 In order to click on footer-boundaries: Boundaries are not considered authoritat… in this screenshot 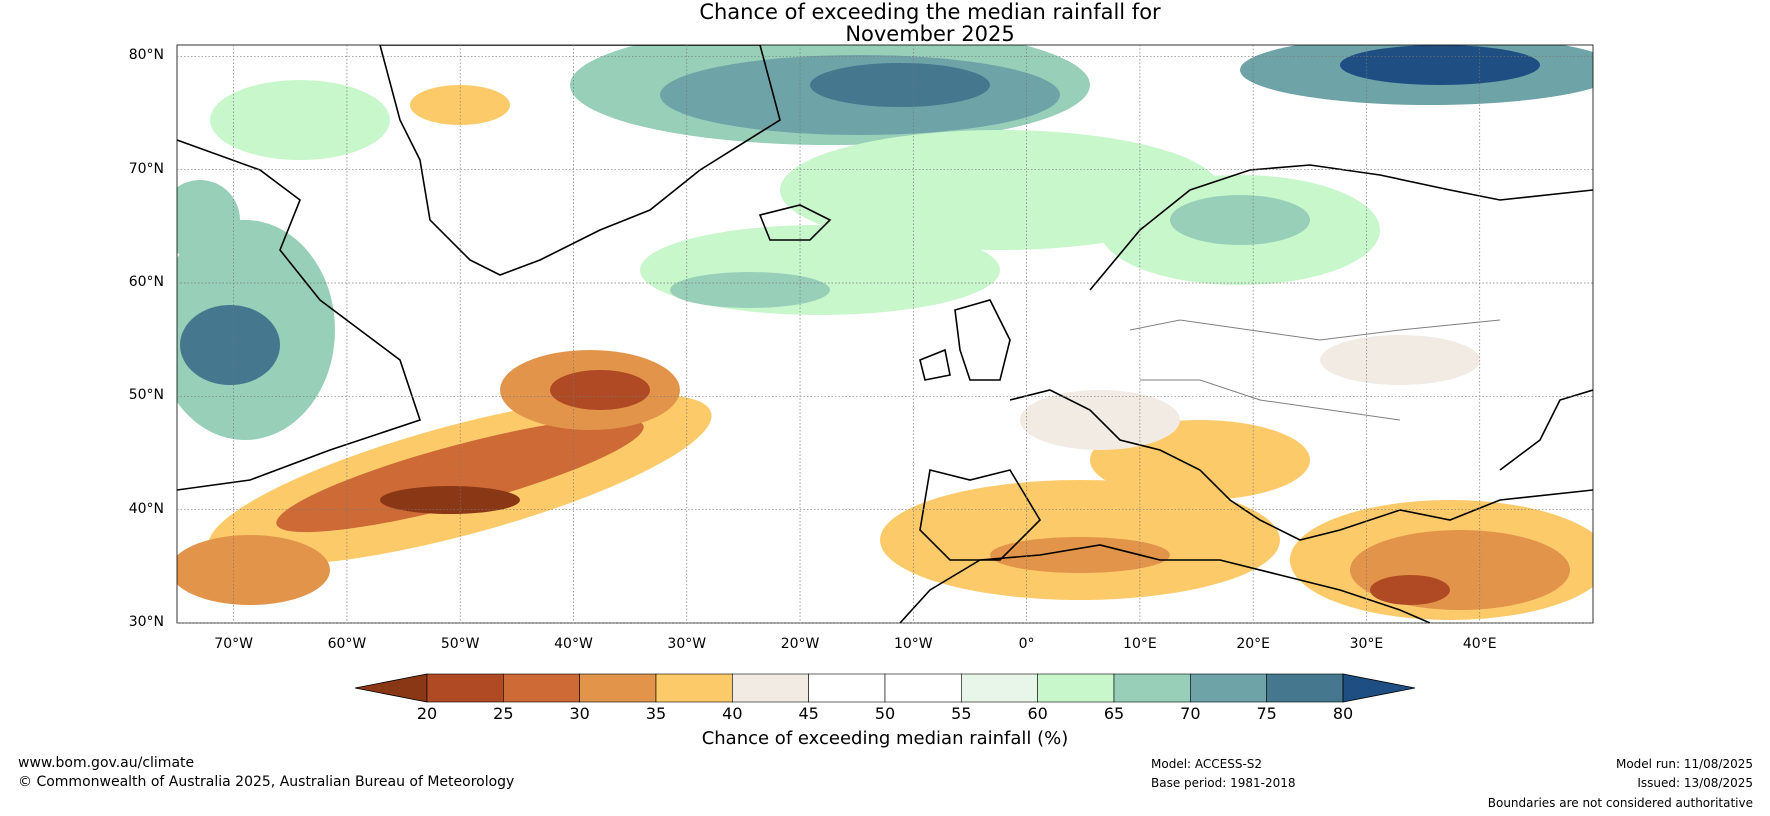, I will do `click(1620, 803)`.